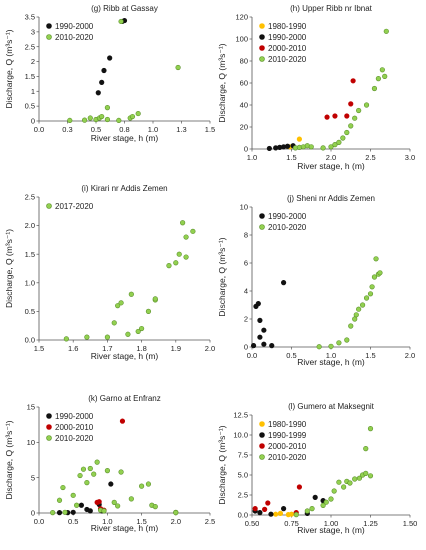 The width and height of the screenshot is (426, 550). I want to click on x-tick-label: 0.8, so click(124, 129).